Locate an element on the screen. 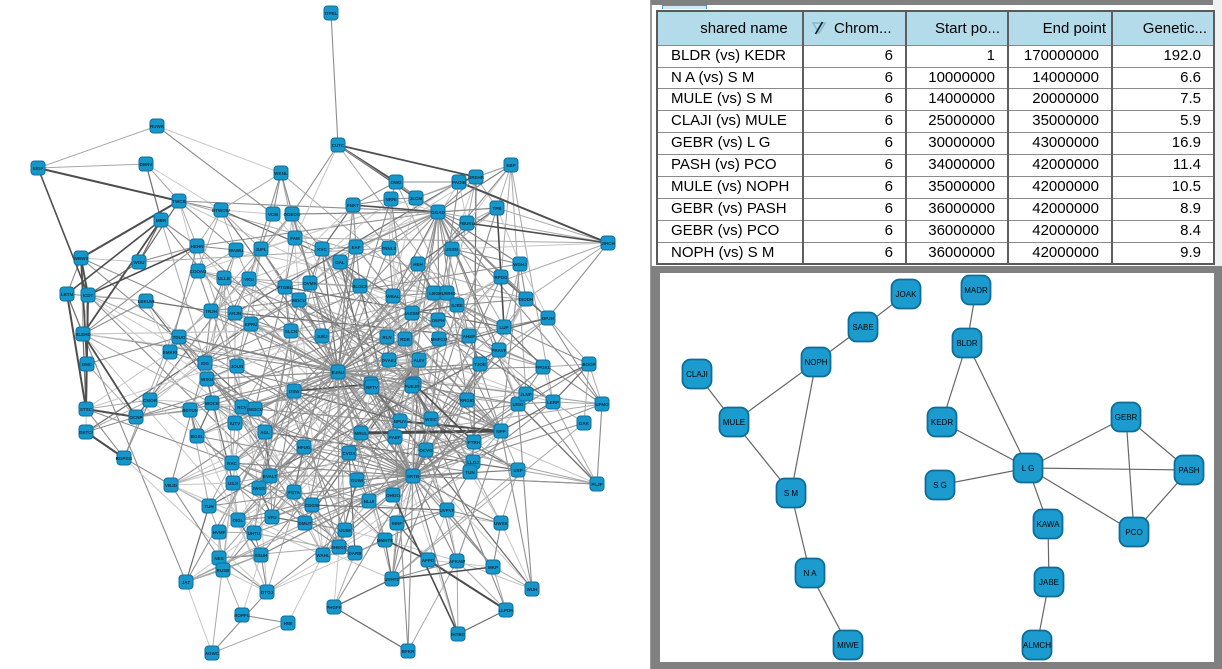 The height and width of the screenshot is (669, 1222). svg-text: GUWI is located at coordinates (357, 480).